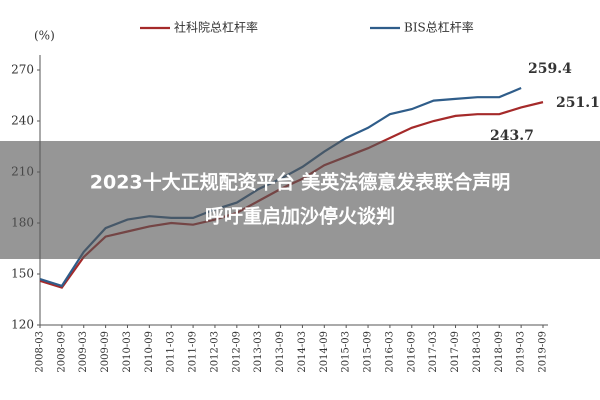 This screenshot has width=600, height=400. Describe the element at coordinates (477, 352) in the screenshot. I see `x-tick-label: 2018-03` at that location.